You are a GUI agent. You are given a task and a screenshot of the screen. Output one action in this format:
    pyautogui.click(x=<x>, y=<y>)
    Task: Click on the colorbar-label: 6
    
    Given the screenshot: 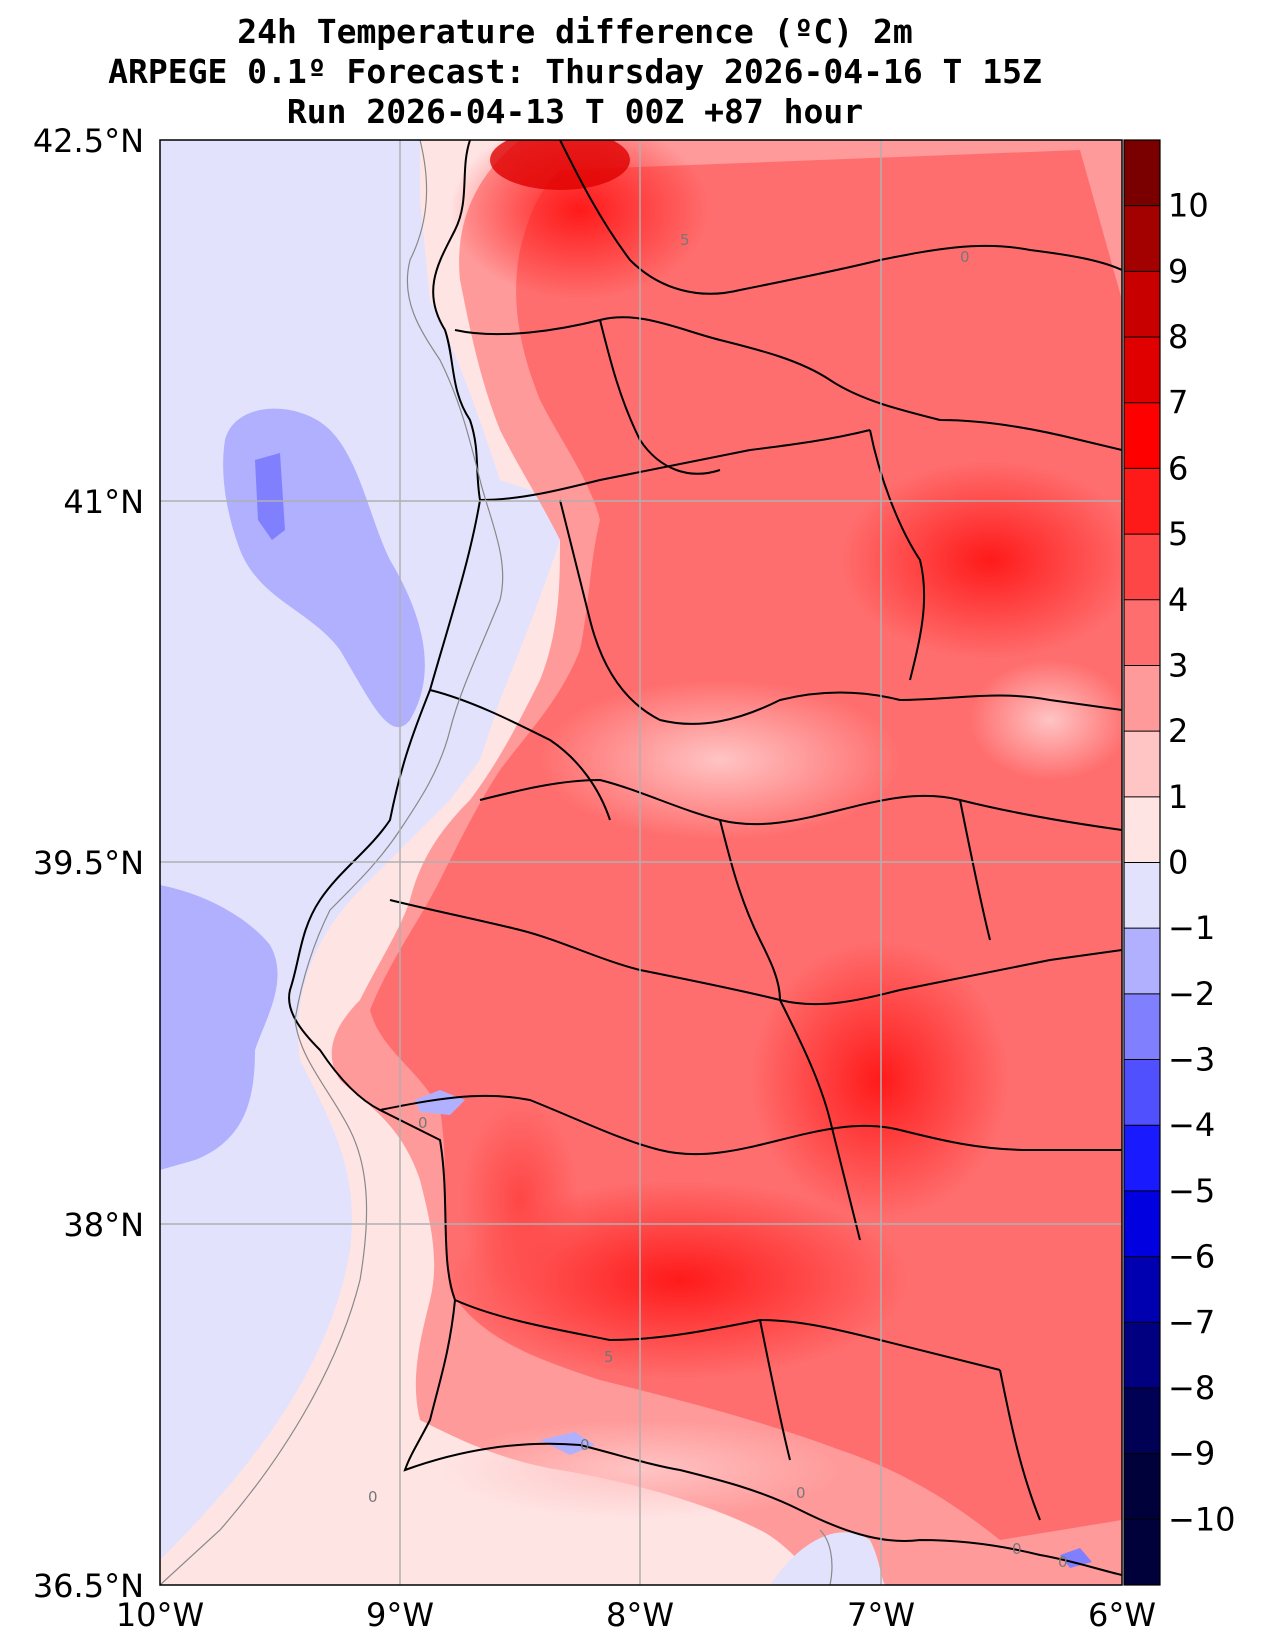 What is the action you would take?
    pyautogui.click(x=1178, y=468)
    